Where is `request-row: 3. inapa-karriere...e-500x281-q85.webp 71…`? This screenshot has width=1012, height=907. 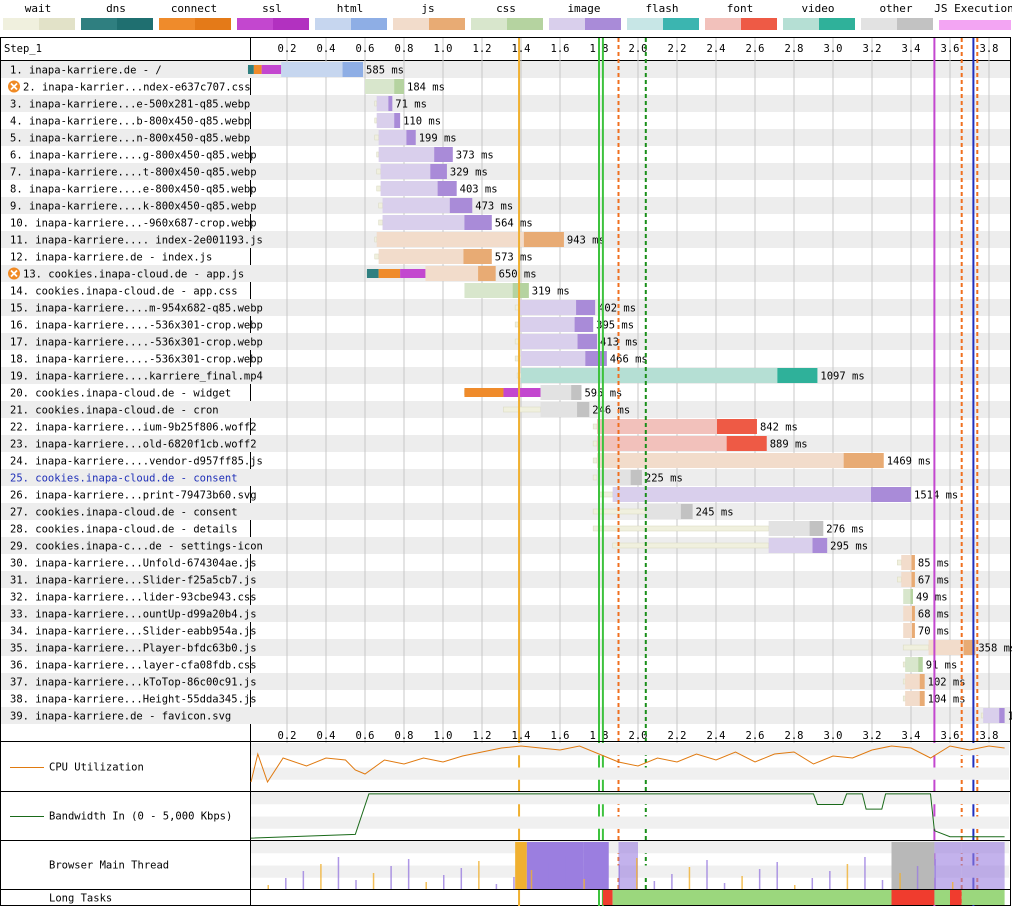 request-row: 3. inapa-karriere...e-500x281-q85.webp 71… is located at coordinates (218, 103).